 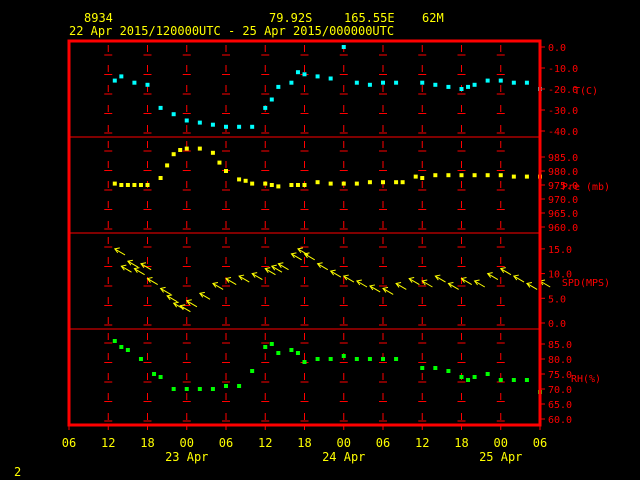 I want to click on panel-label: Pre (mb), so click(x=586, y=187).